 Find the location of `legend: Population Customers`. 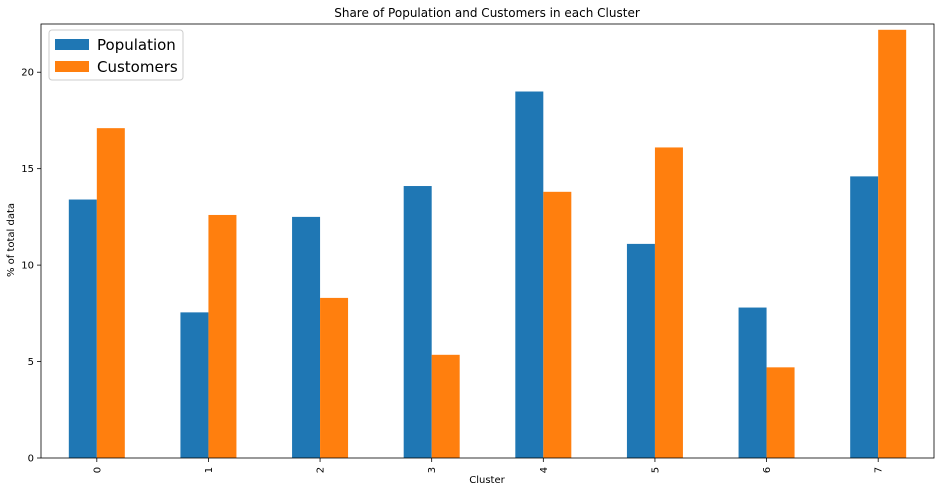

legend: Population Customers is located at coordinates (116, 55).